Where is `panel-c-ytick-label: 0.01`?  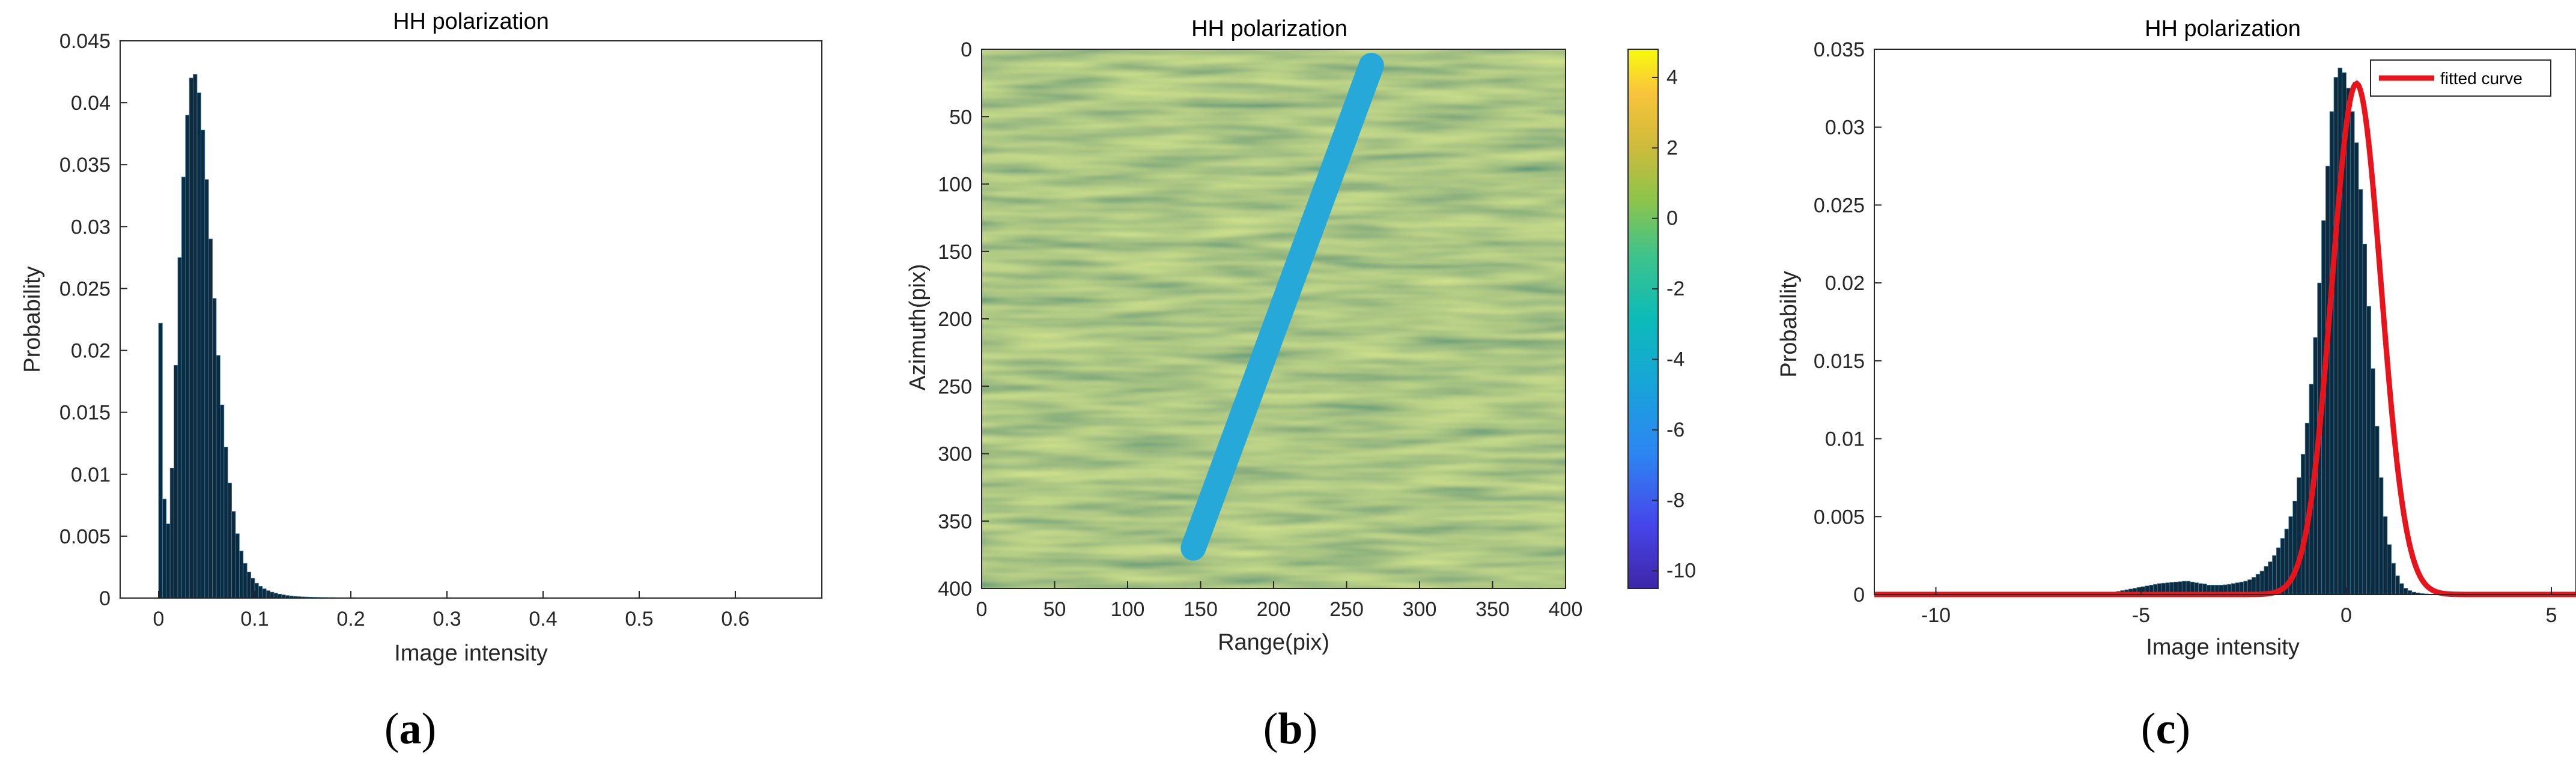
panel-c-ytick-label: 0.01 is located at coordinates (1845, 439).